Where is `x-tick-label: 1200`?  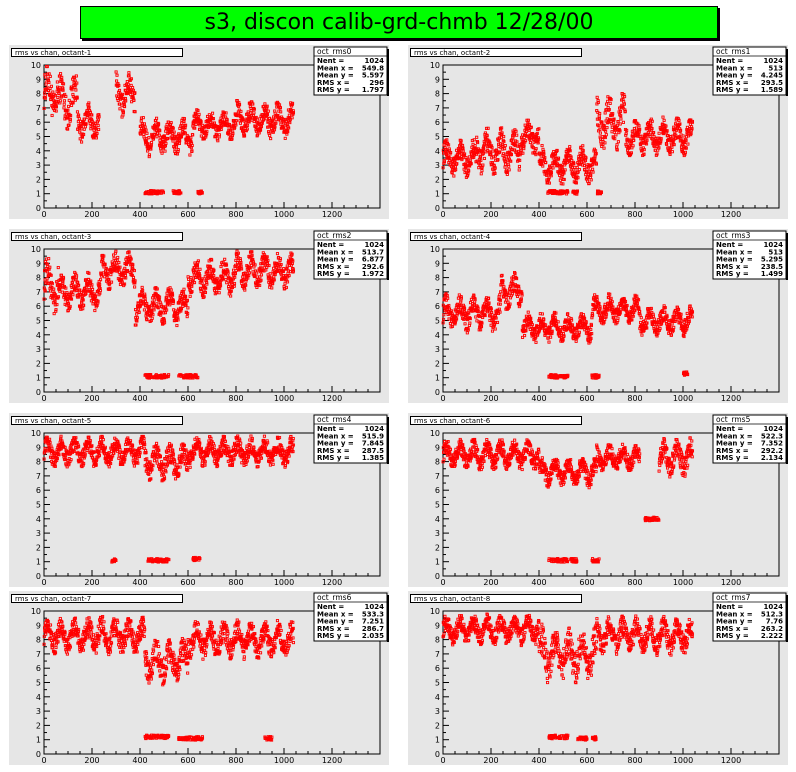
x-tick-label: 1200 is located at coordinates (332, 398).